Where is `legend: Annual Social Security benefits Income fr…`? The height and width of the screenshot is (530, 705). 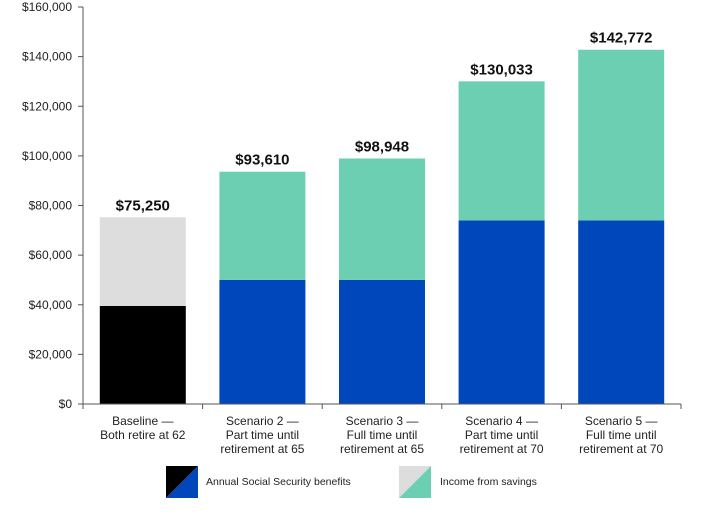 legend: Annual Social Security benefits Income fr… is located at coordinates (351, 482).